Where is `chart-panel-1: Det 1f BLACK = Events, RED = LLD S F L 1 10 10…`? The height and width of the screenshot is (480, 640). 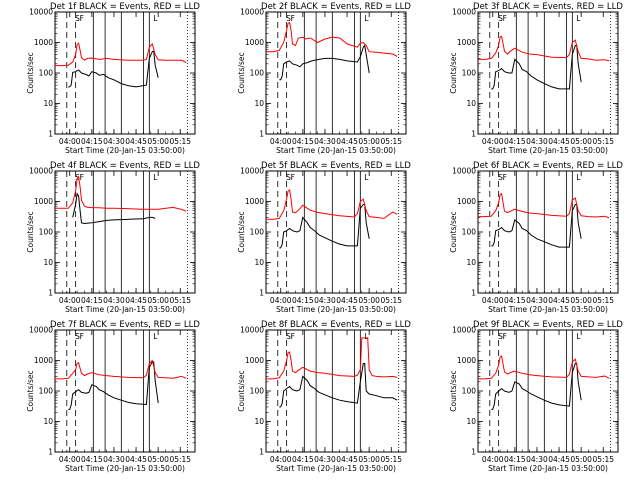 chart-panel-1: Det 1f BLACK = Events, RED = LLD S F L 1 10 10… is located at coordinates (113, 78).